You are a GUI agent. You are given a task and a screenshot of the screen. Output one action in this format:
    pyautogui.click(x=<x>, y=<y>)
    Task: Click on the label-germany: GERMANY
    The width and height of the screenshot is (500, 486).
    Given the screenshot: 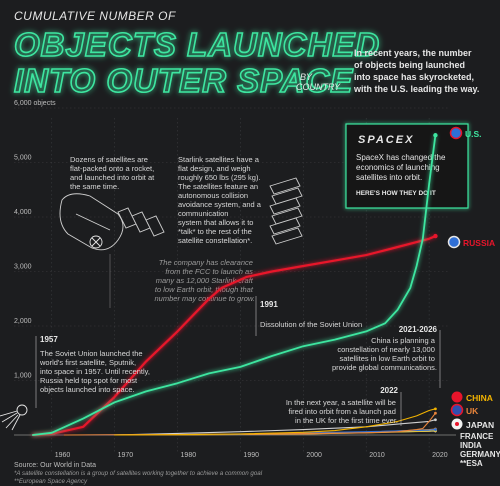 What is the action you would take?
    pyautogui.click(x=480, y=454)
    